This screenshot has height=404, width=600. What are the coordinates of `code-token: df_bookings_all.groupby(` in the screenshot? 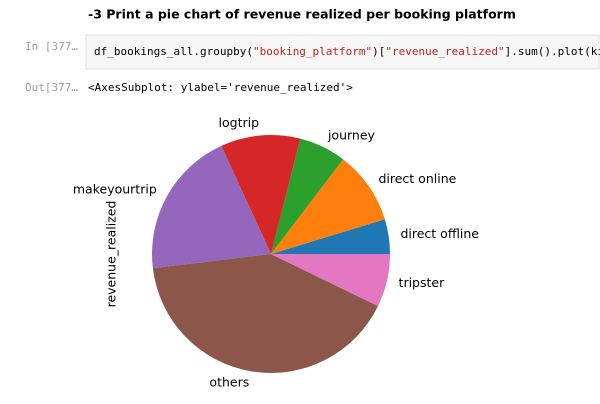 It's located at (173, 51).